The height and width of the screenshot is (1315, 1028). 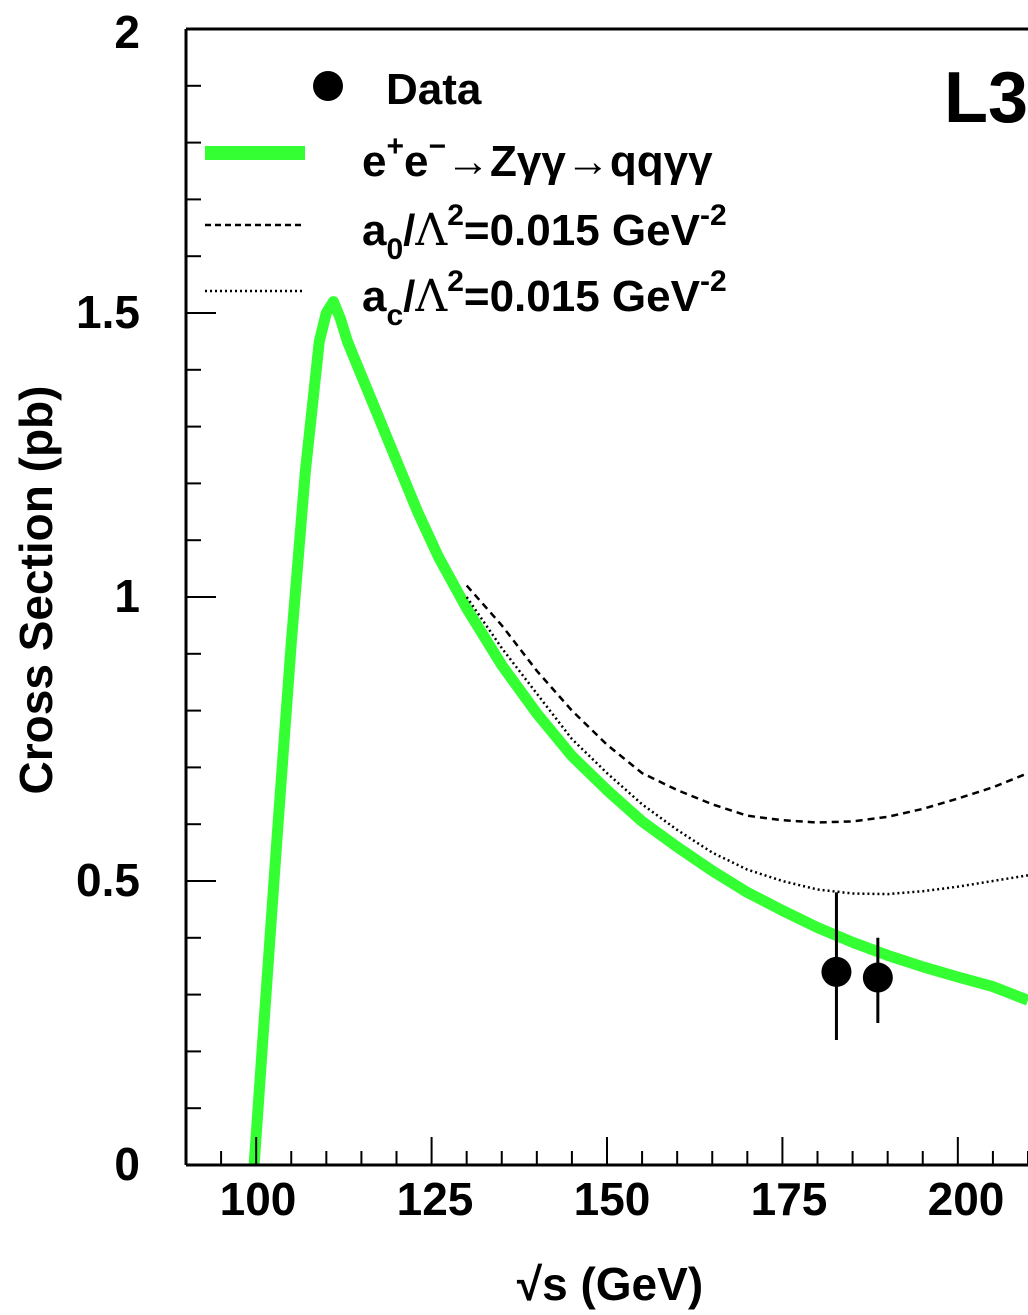 I want to click on x-tick-label: 200, so click(x=966, y=1199).